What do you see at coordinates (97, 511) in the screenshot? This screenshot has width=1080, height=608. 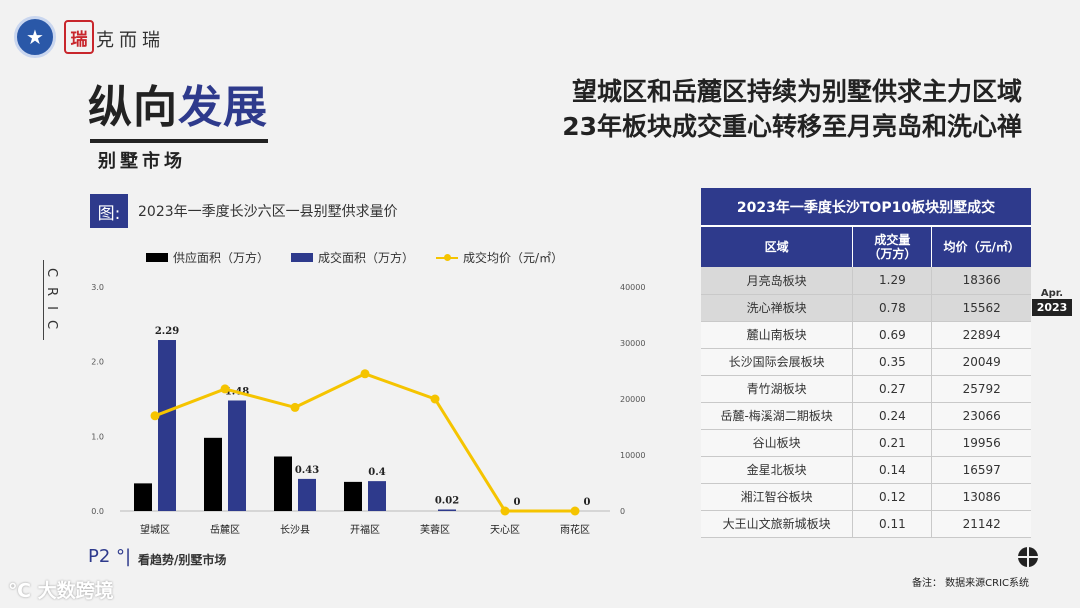 I see `y-left-tick-label: 0.0` at bounding box center [97, 511].